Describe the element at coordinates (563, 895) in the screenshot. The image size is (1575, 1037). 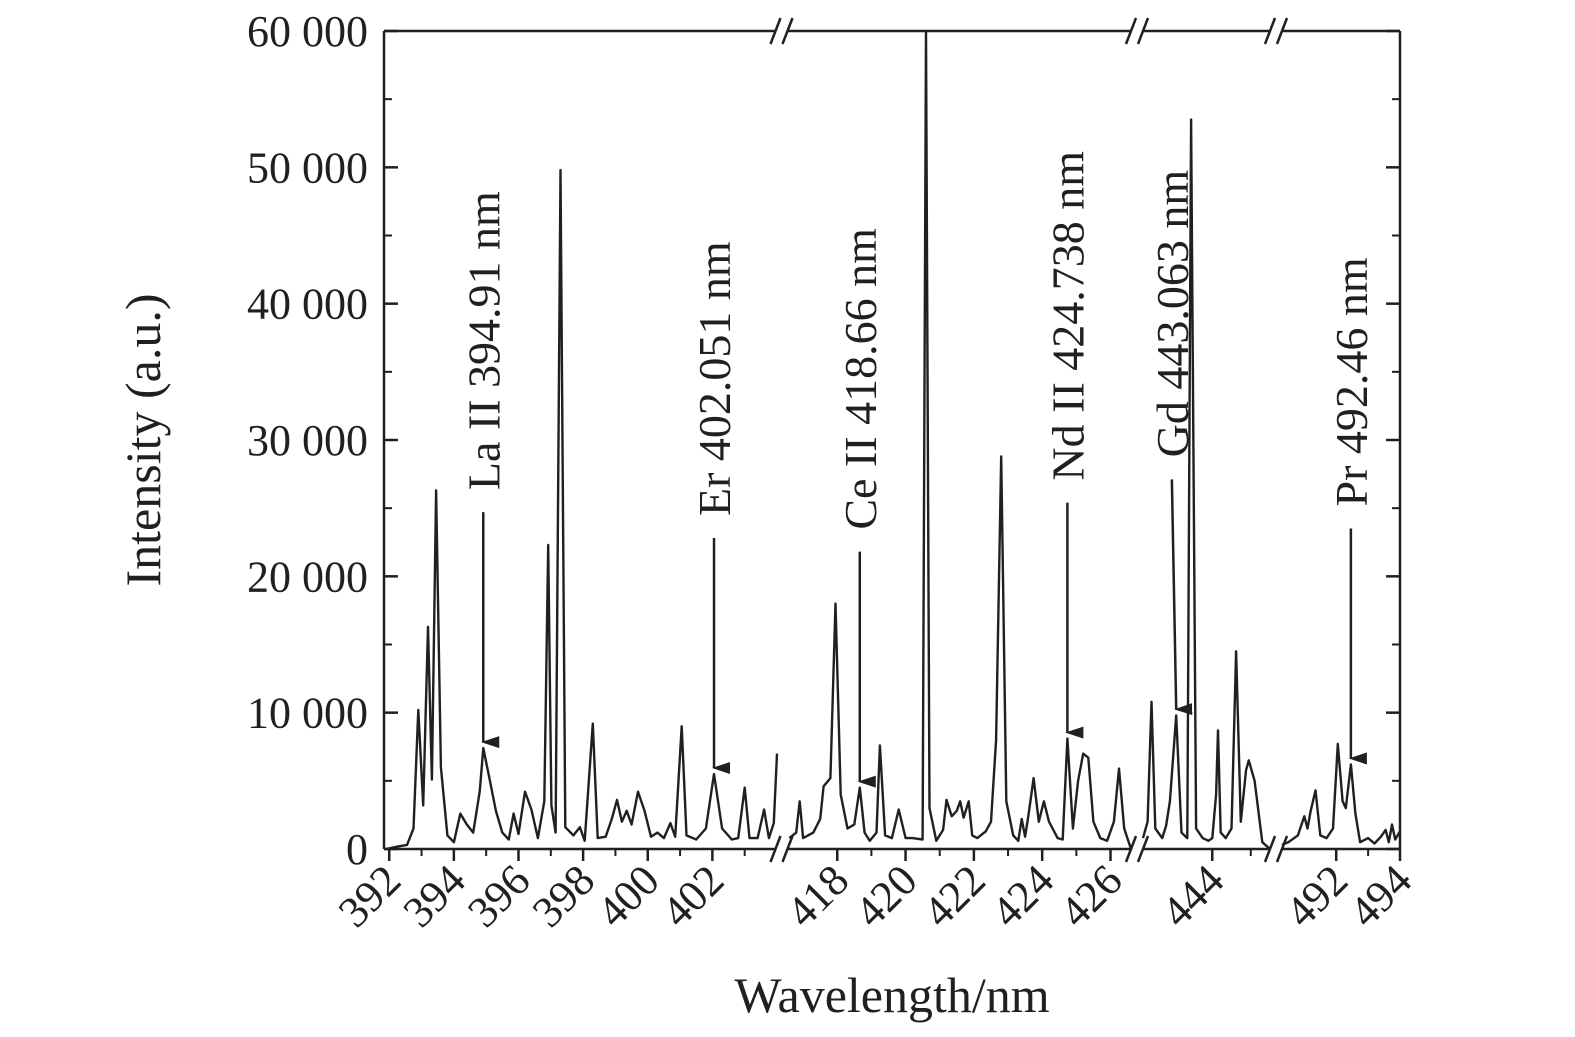
I see `x-tick-label: 398` at that location.